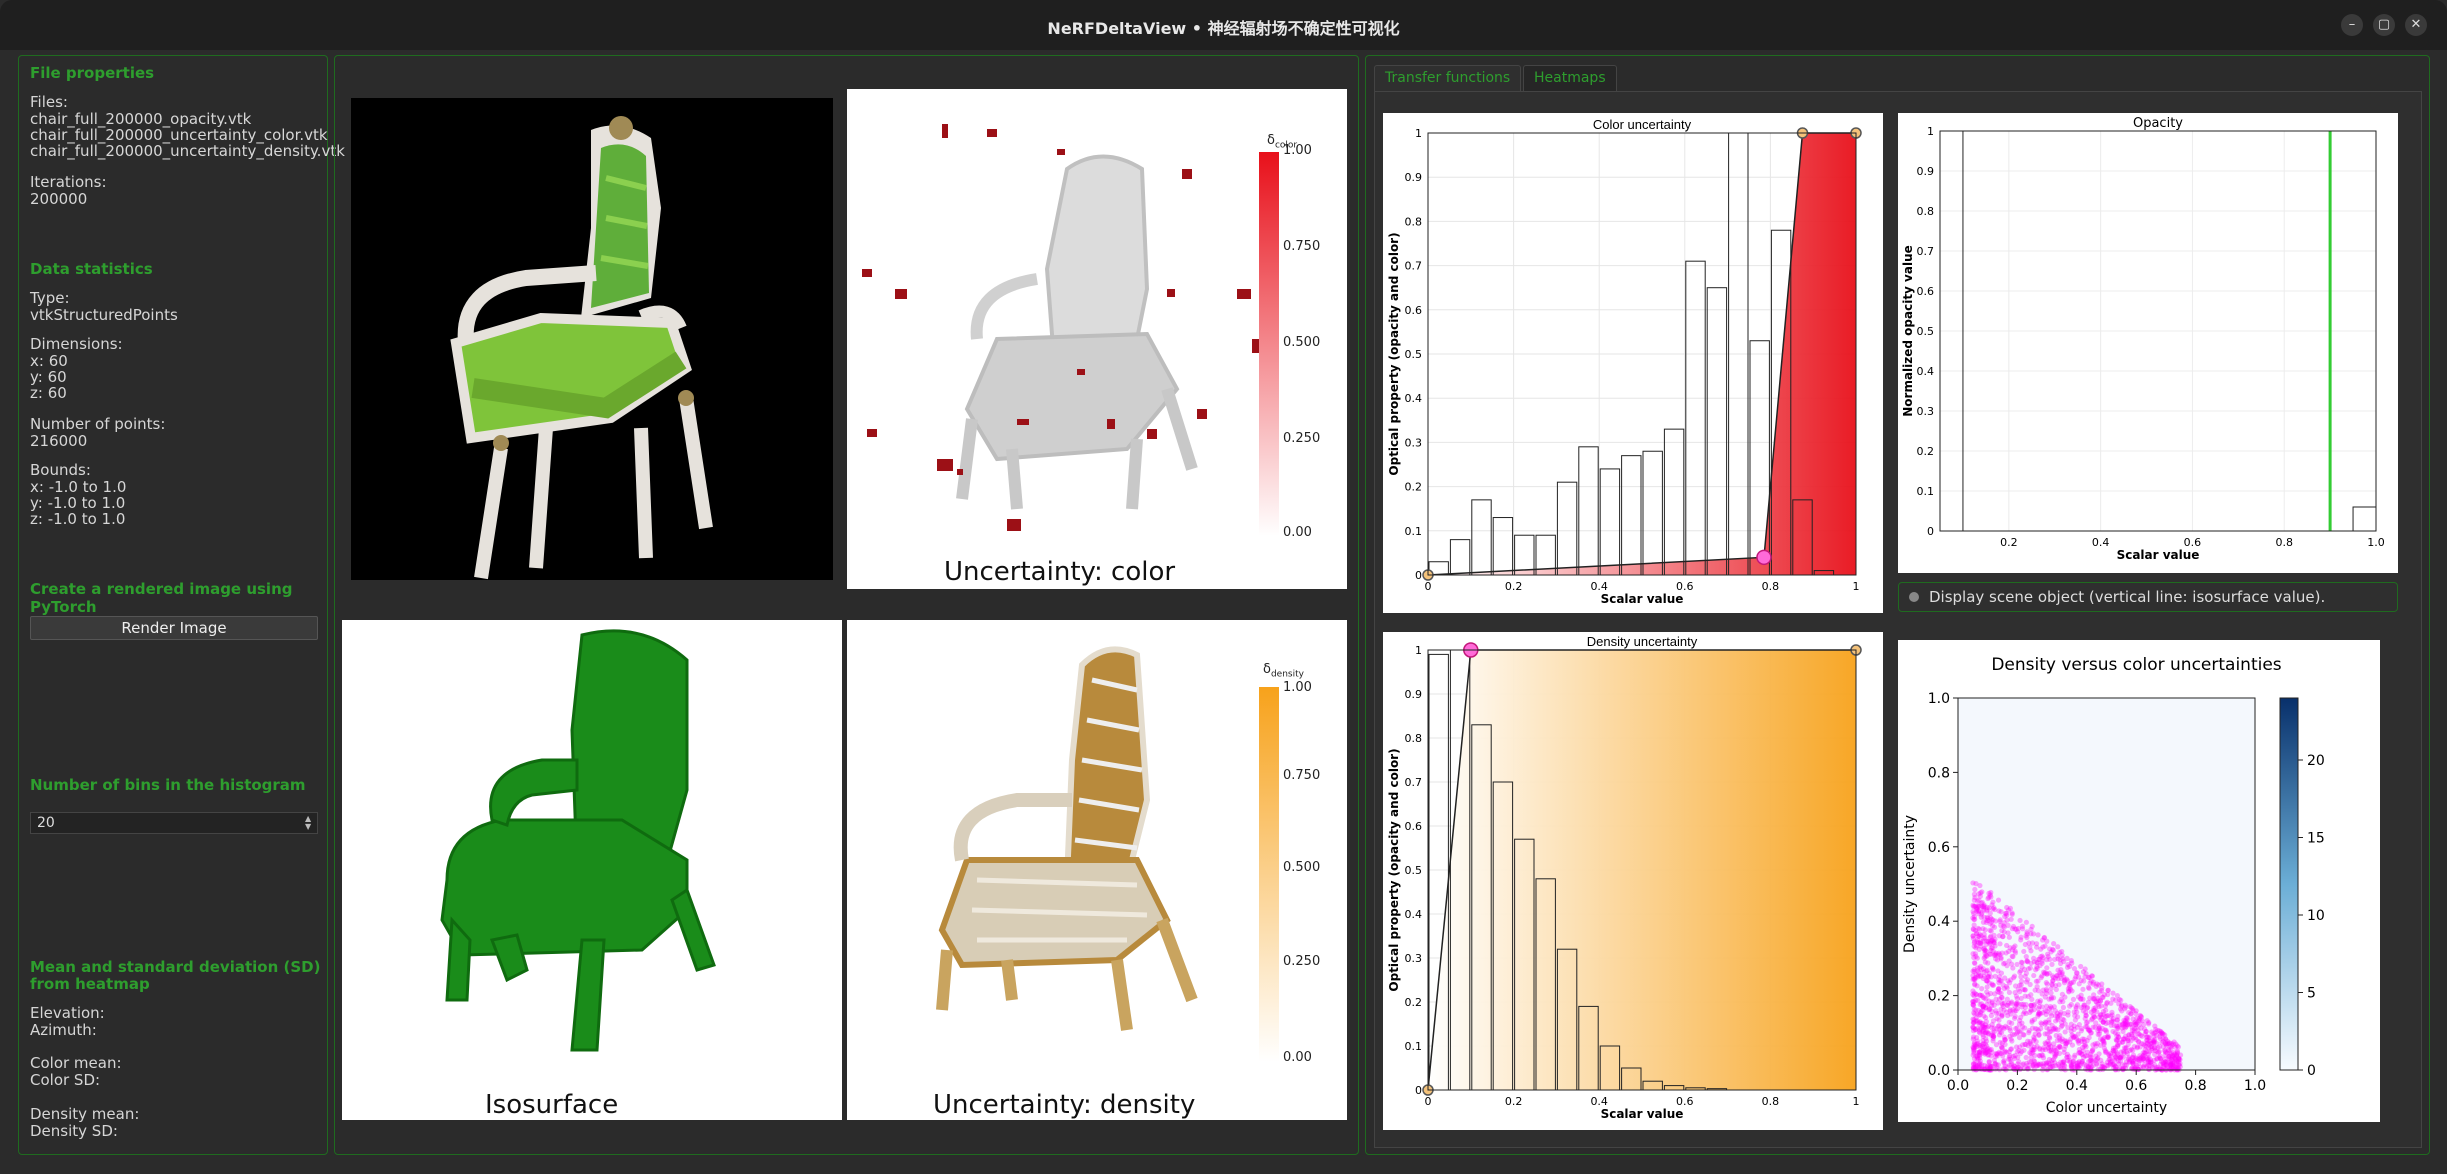  What do you see at coordinates (76, 1063) in the screenshot?
I see `color-mean-label: Color mean:` at bounding box center [76, 1063].